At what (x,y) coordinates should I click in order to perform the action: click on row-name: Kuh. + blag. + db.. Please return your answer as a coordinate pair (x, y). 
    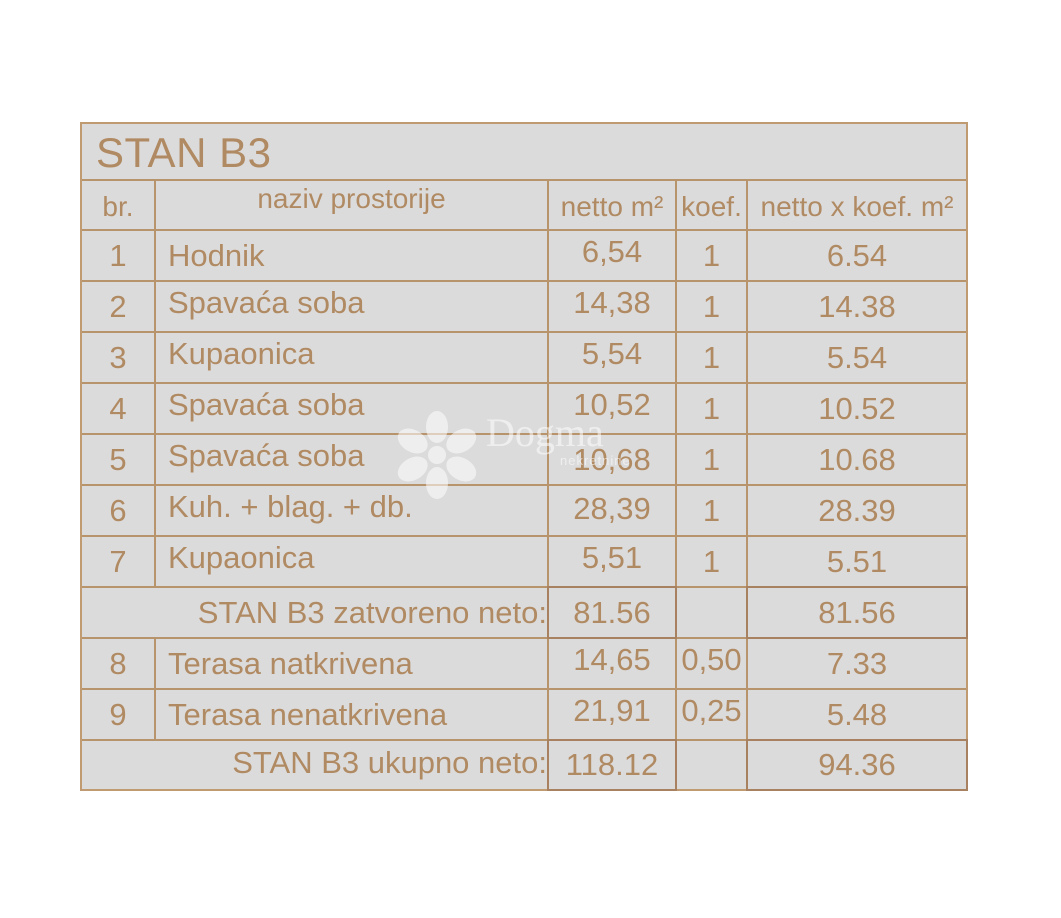
    Looking at the image, I should click on (290, 506).